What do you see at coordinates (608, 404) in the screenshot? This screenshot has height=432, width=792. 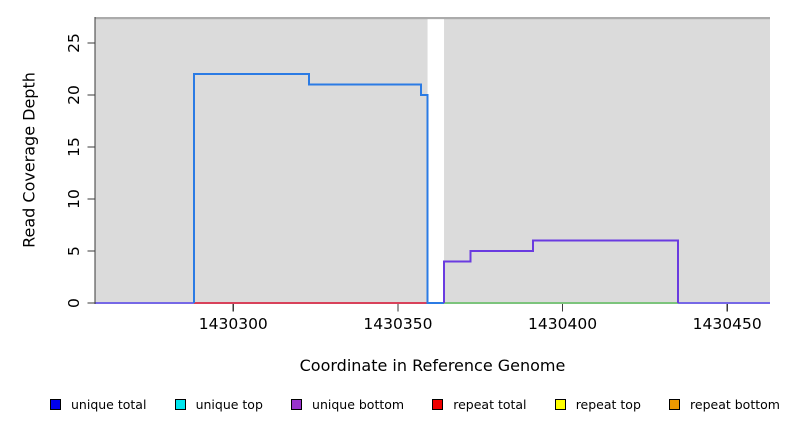 I see `legend-label: repeat top` at bounding box center [608, 404].